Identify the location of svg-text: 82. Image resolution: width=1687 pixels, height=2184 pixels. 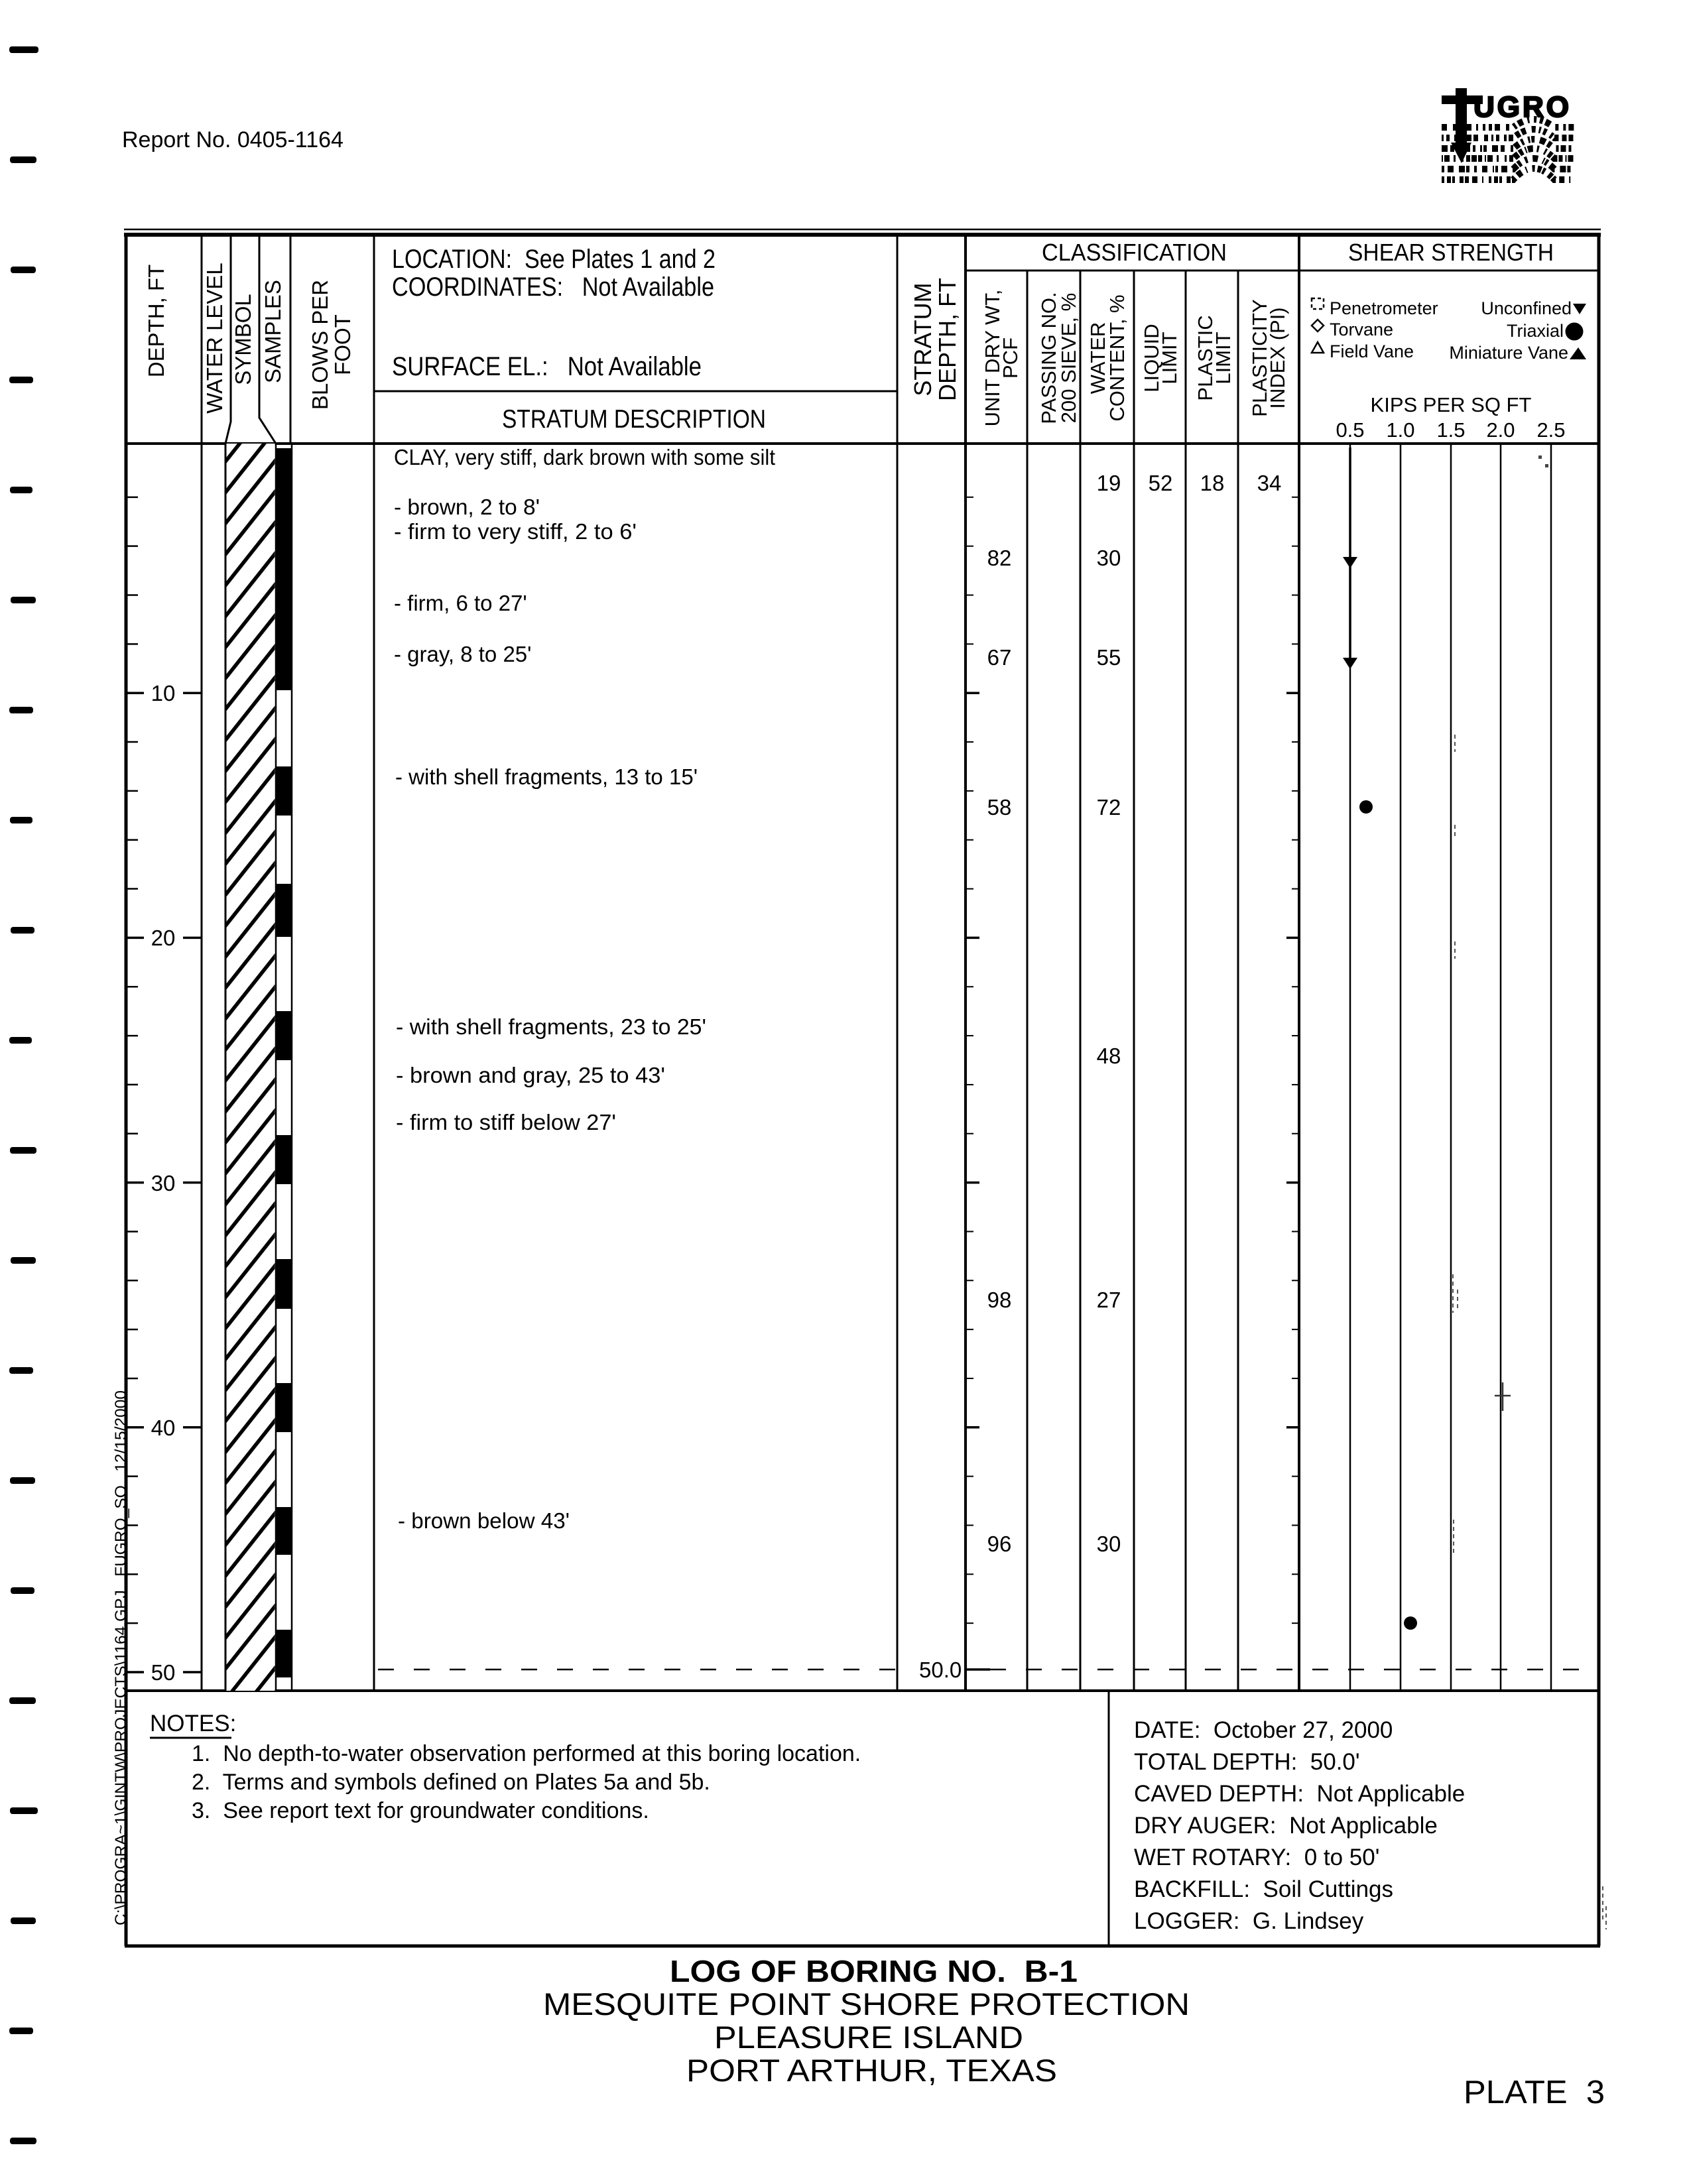
(999, 558).